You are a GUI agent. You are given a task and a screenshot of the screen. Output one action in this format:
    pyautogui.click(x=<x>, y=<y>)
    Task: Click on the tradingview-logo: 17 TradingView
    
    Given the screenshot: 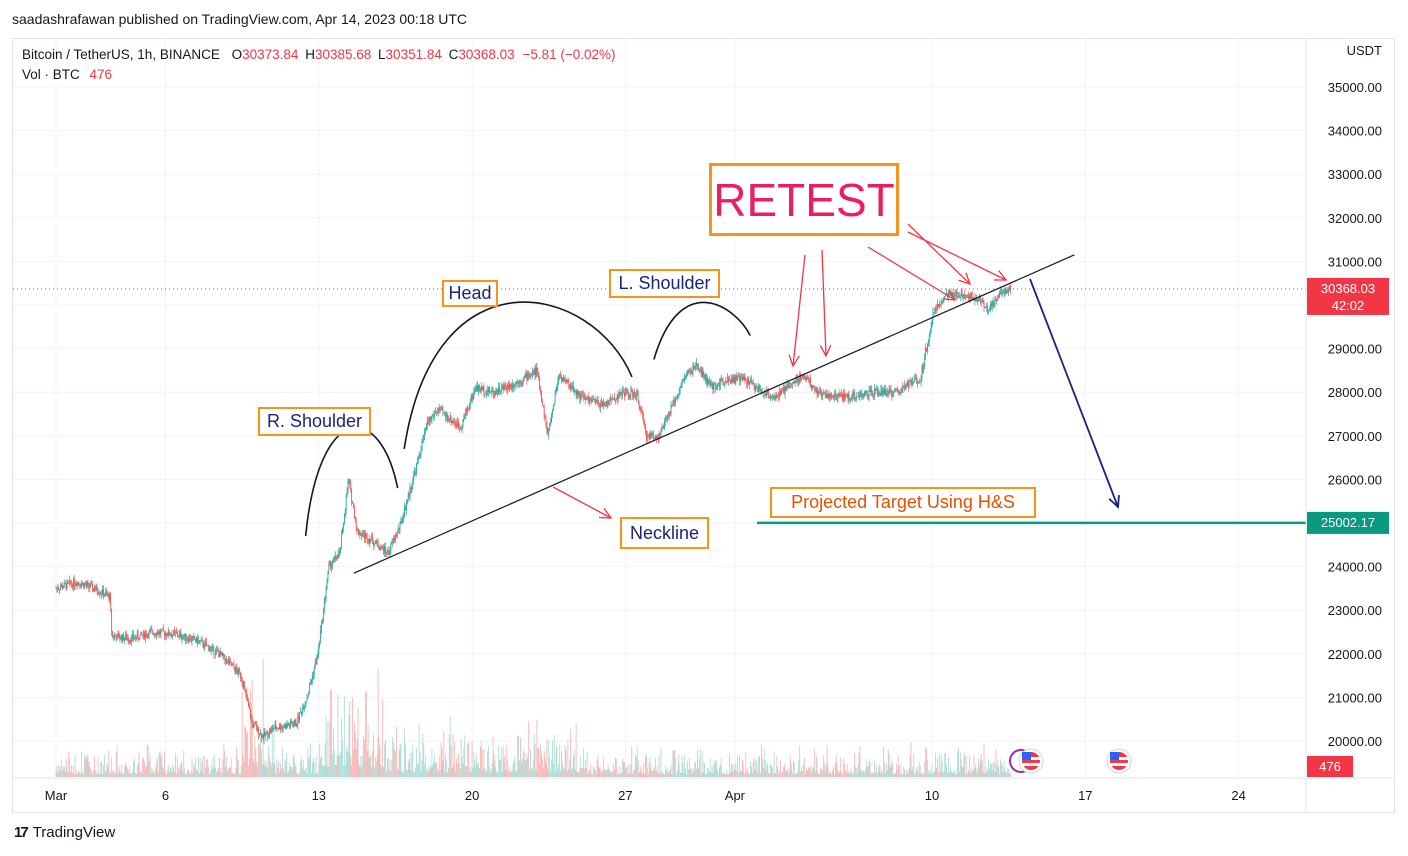 What is the action you would take?
    pyautogui.click(x=64, y=832)
    